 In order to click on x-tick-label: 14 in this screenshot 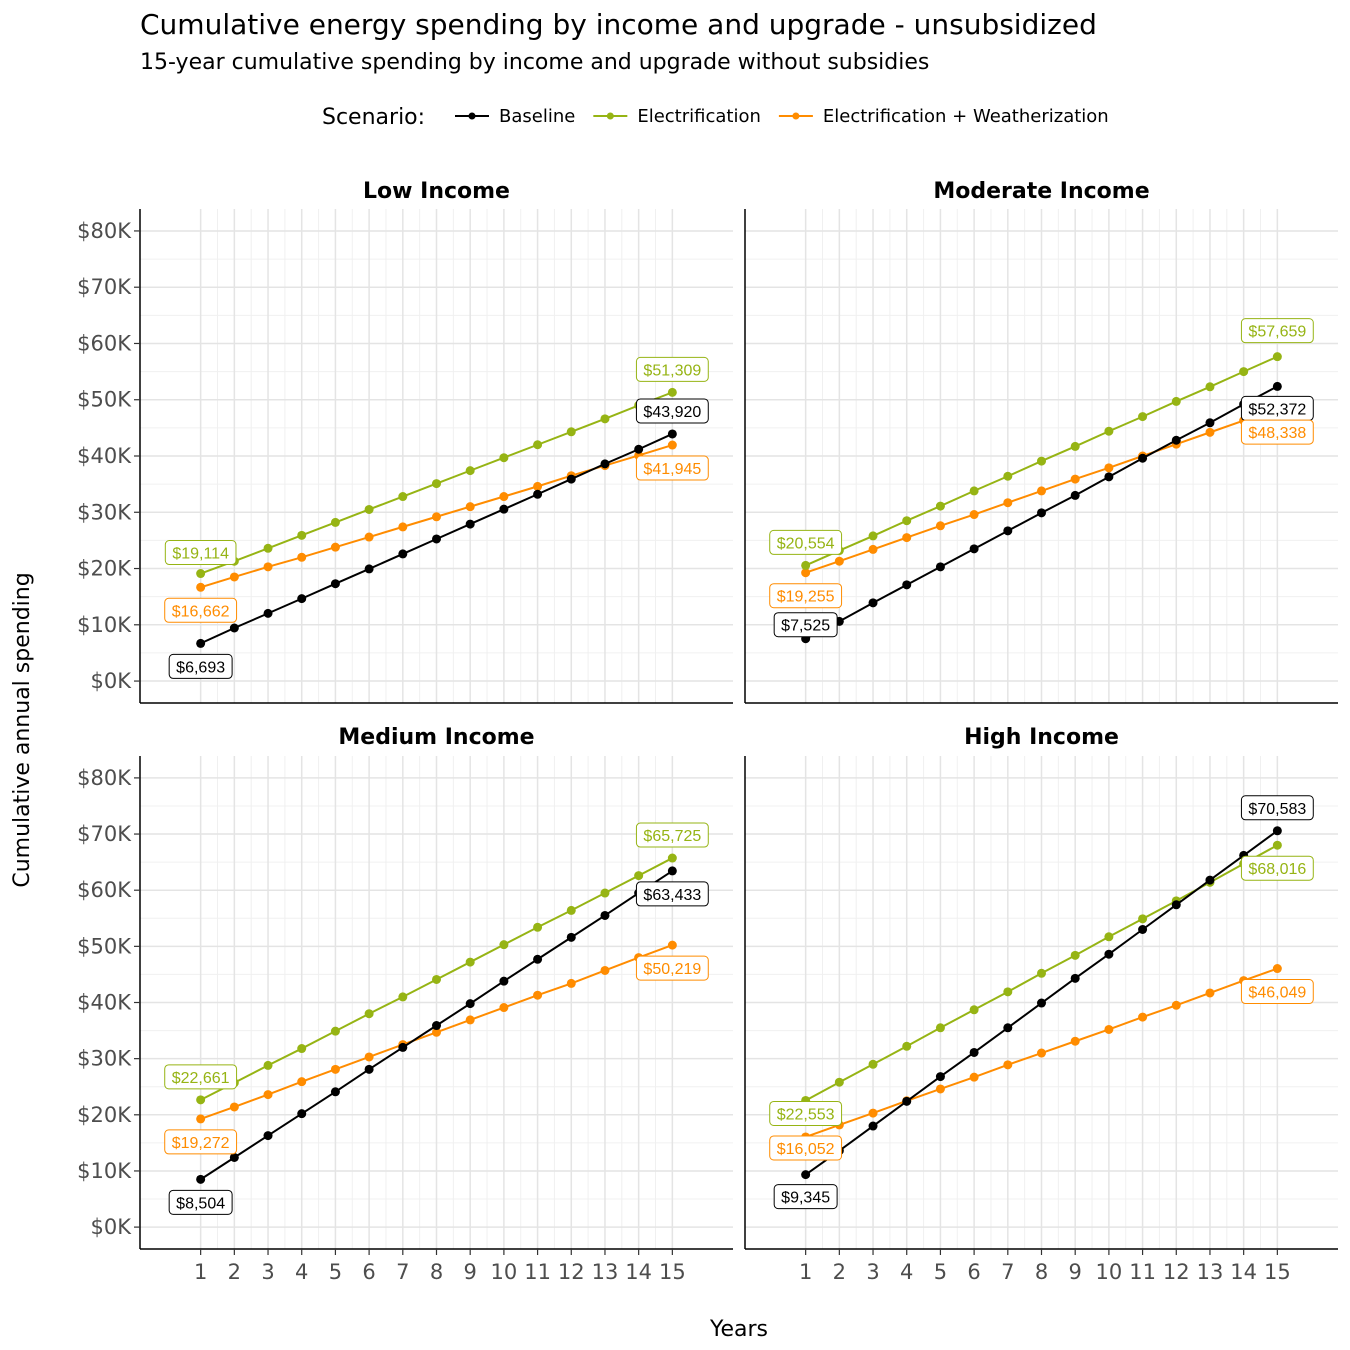, I will do `click(1243, 1272)`.